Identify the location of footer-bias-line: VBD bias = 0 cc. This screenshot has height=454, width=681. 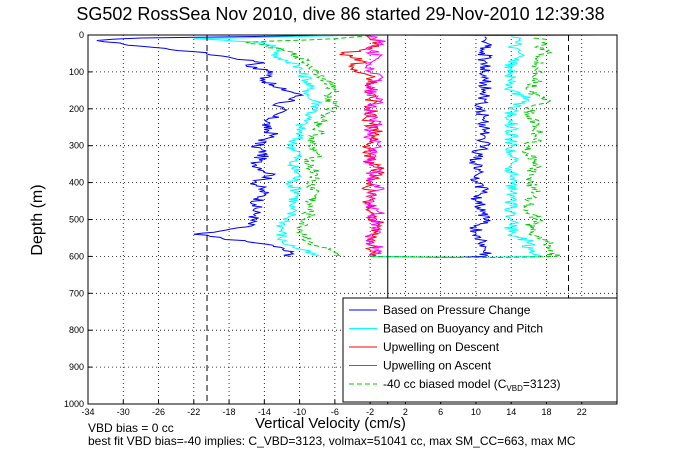
(131, 428).